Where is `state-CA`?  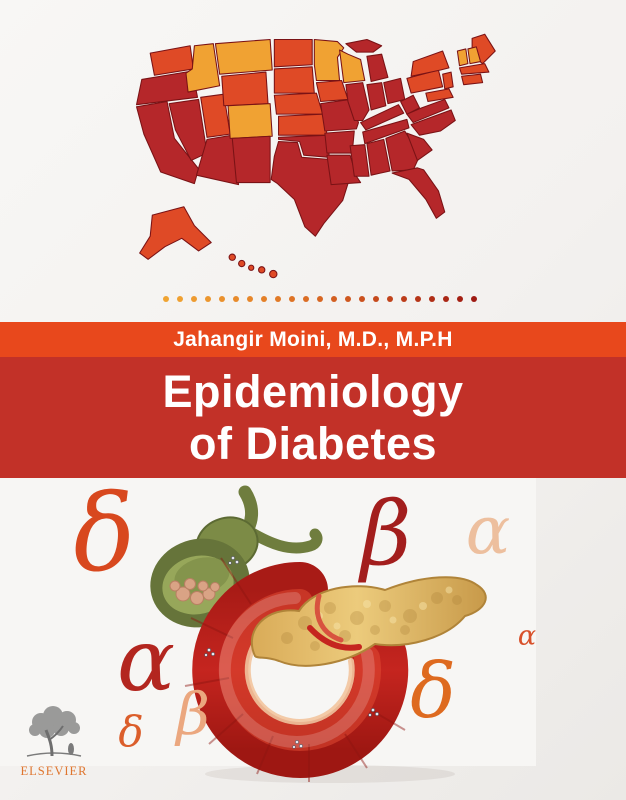 state-CA is located at coordinates (167, 143).